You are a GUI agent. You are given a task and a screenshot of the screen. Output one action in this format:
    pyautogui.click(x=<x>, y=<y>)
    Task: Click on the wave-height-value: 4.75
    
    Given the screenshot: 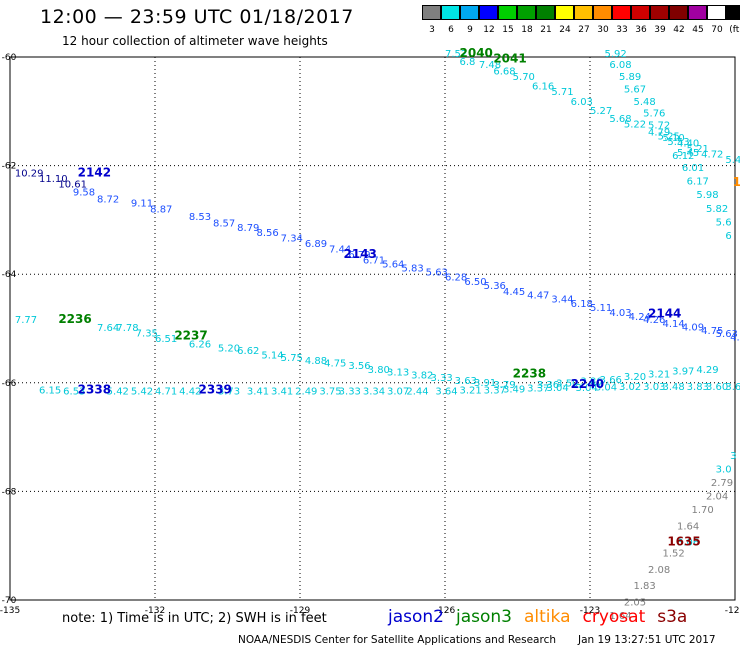 What is the action you would take?
    pyautogui.click(x=712, y=331)
    